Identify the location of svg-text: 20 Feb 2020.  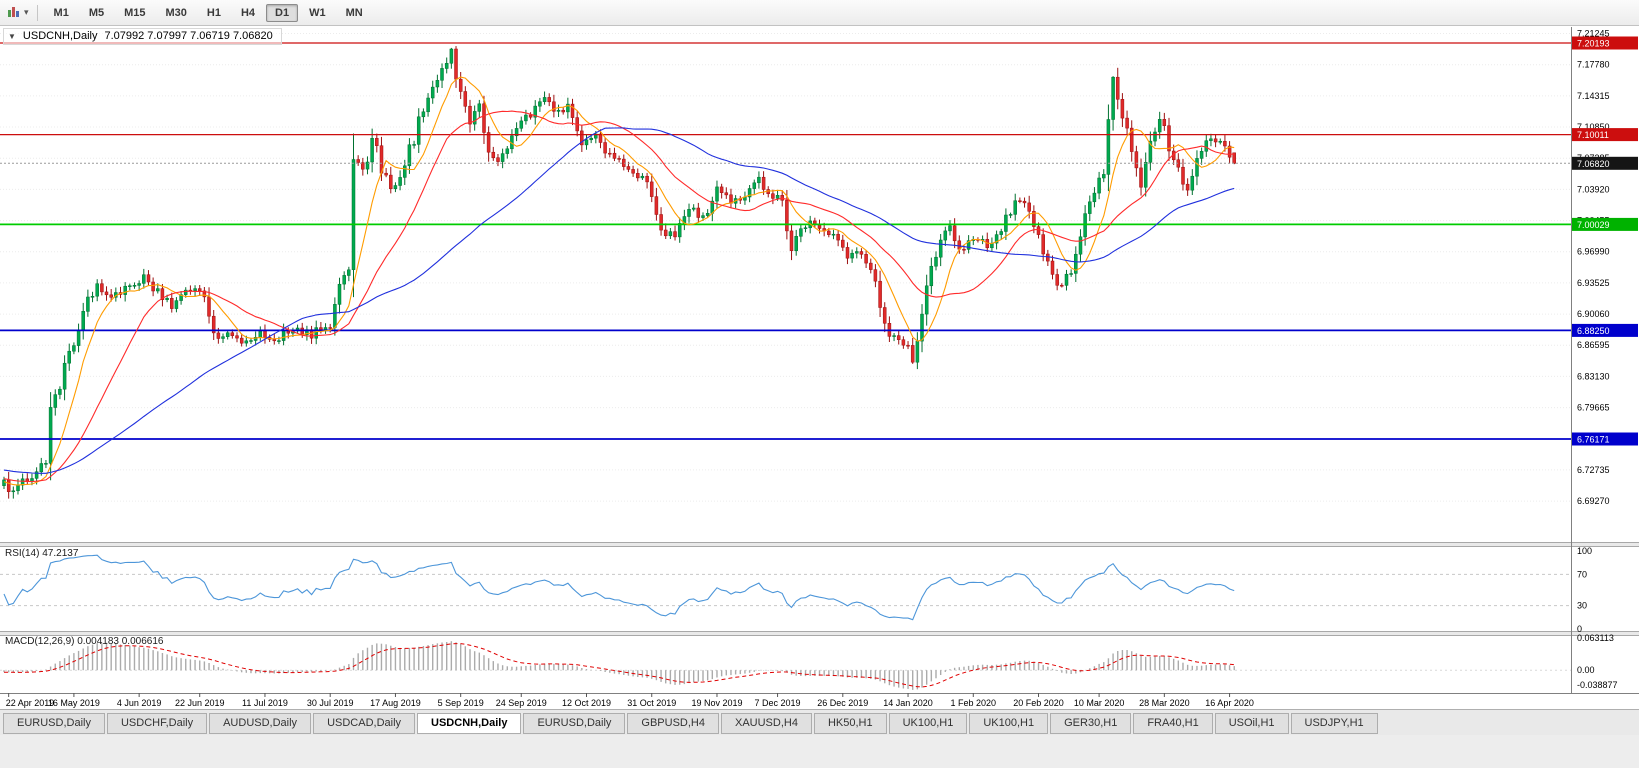
(1038, 703).